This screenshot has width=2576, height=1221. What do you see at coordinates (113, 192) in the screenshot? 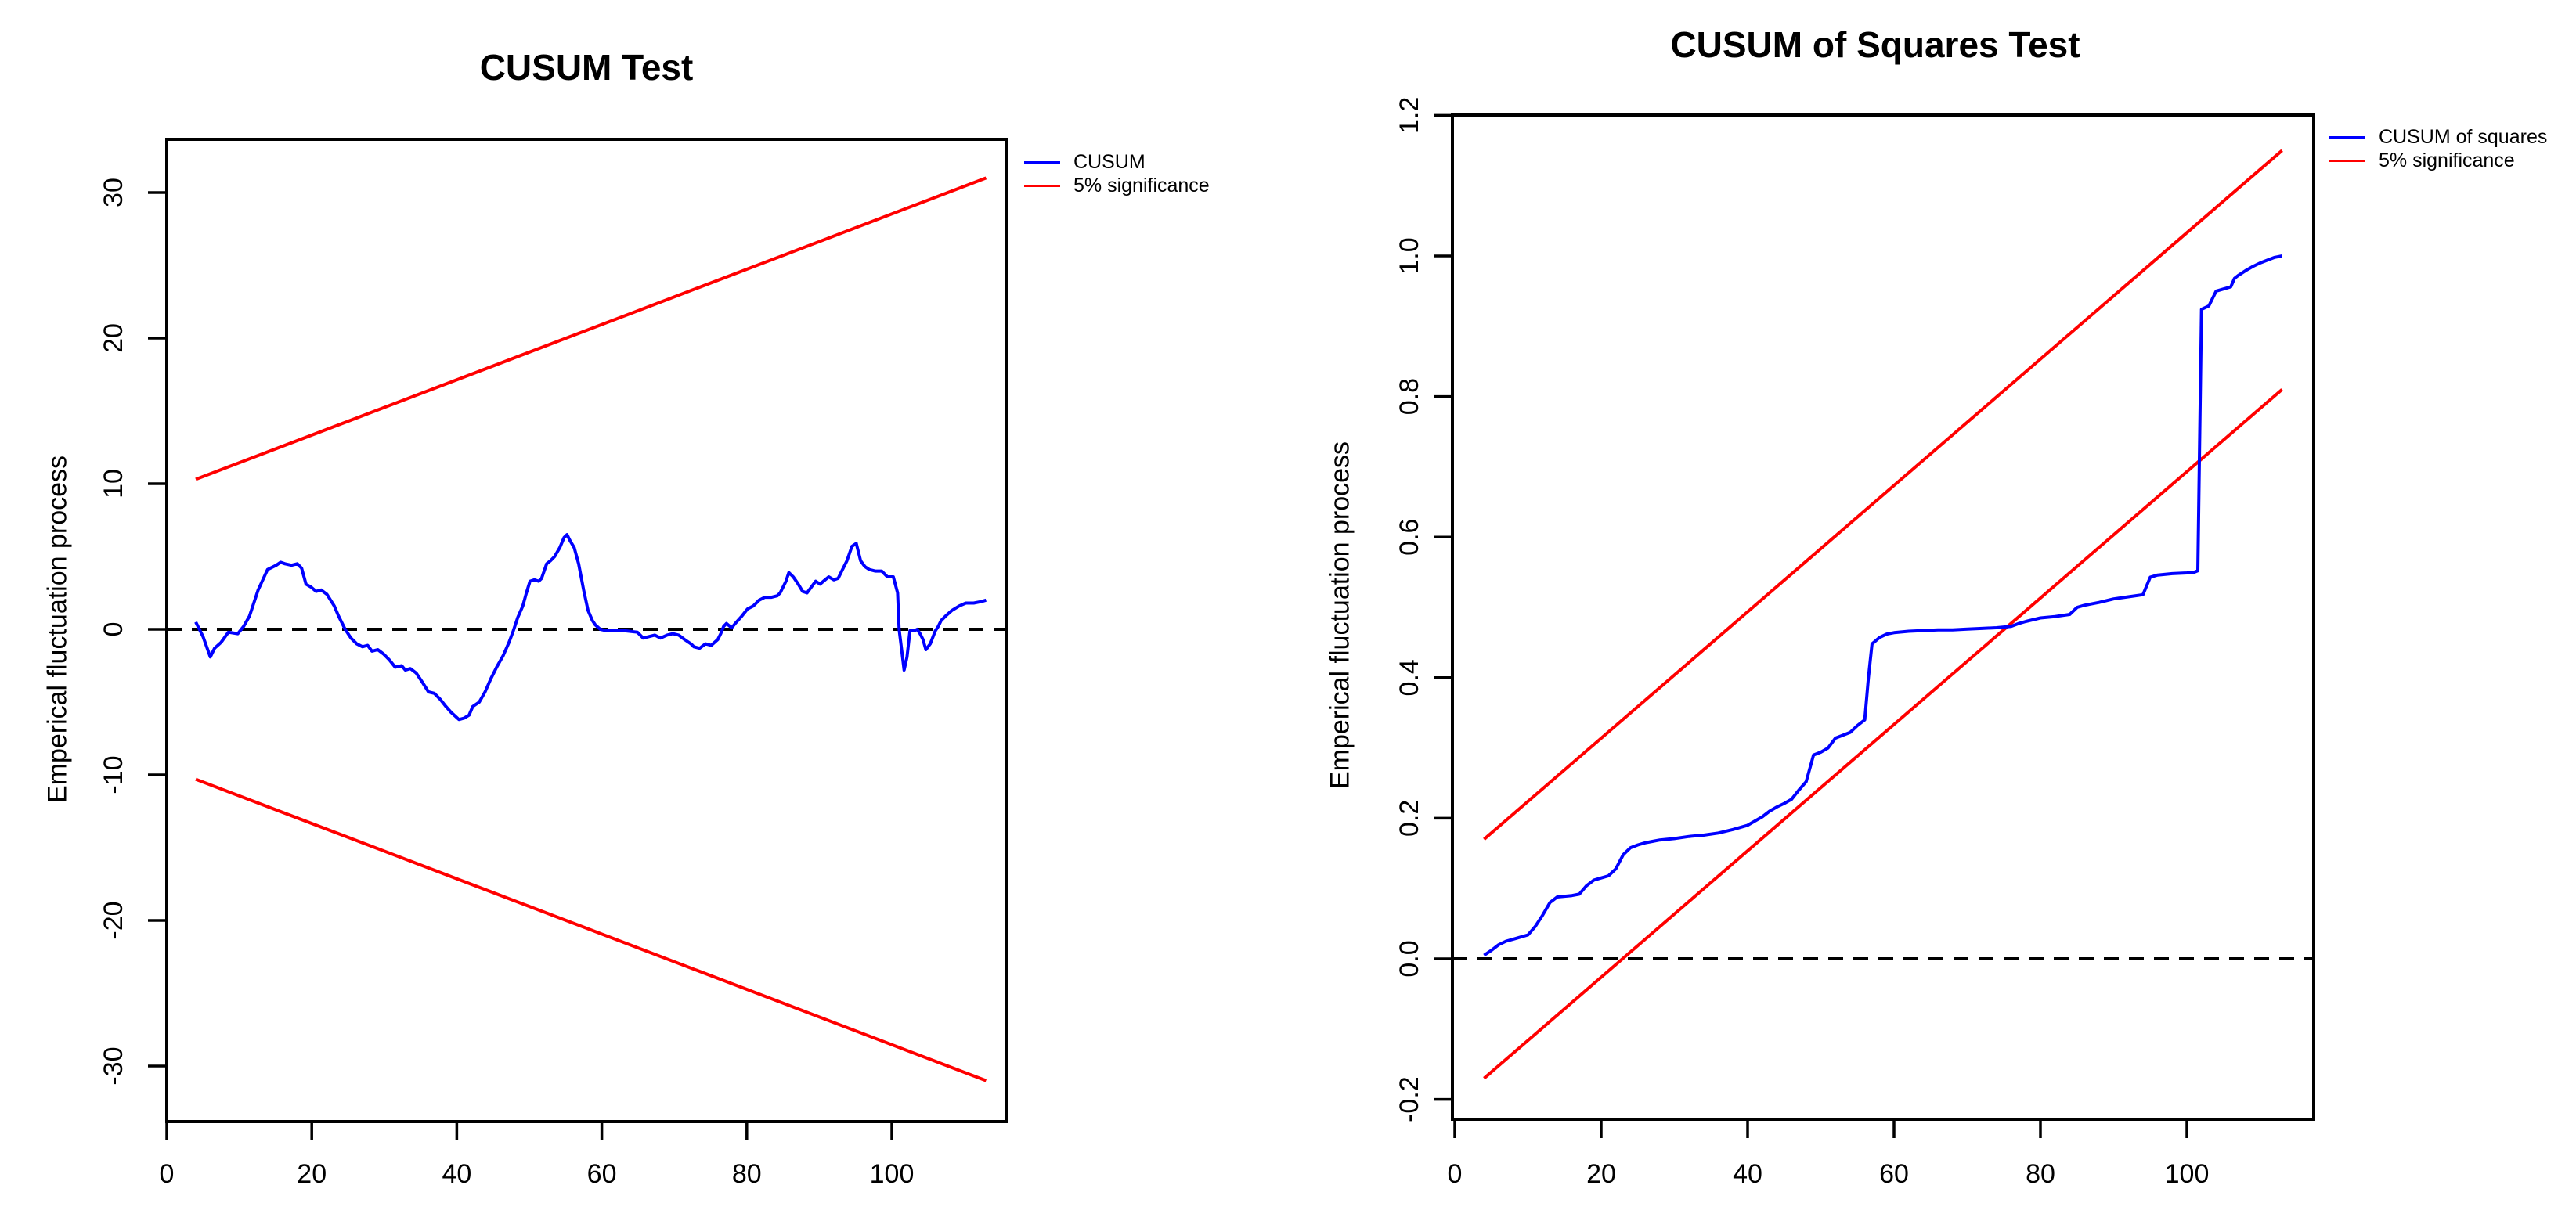
I see `y-tick-label: 30` at bounding box center [113, 192].